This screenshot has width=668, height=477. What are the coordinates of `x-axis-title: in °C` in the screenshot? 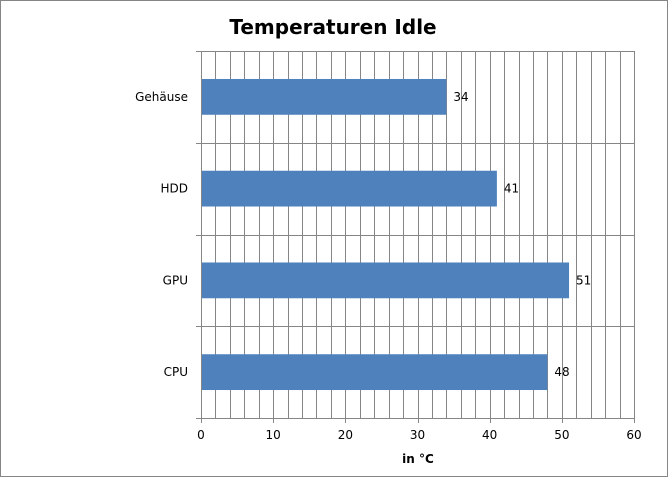 It's located at (418, 459).